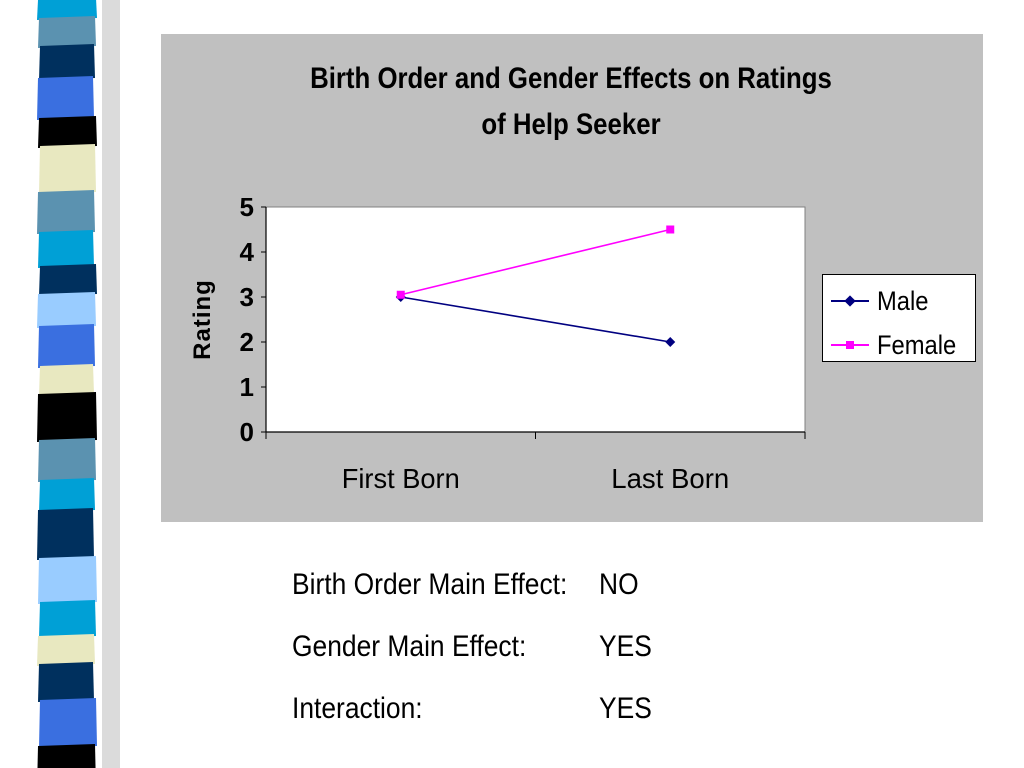  What do you see at coordinates (670, 478) in the screenshot?
I see `x-tick-label: Last Born` at bounding box center [670, 478].